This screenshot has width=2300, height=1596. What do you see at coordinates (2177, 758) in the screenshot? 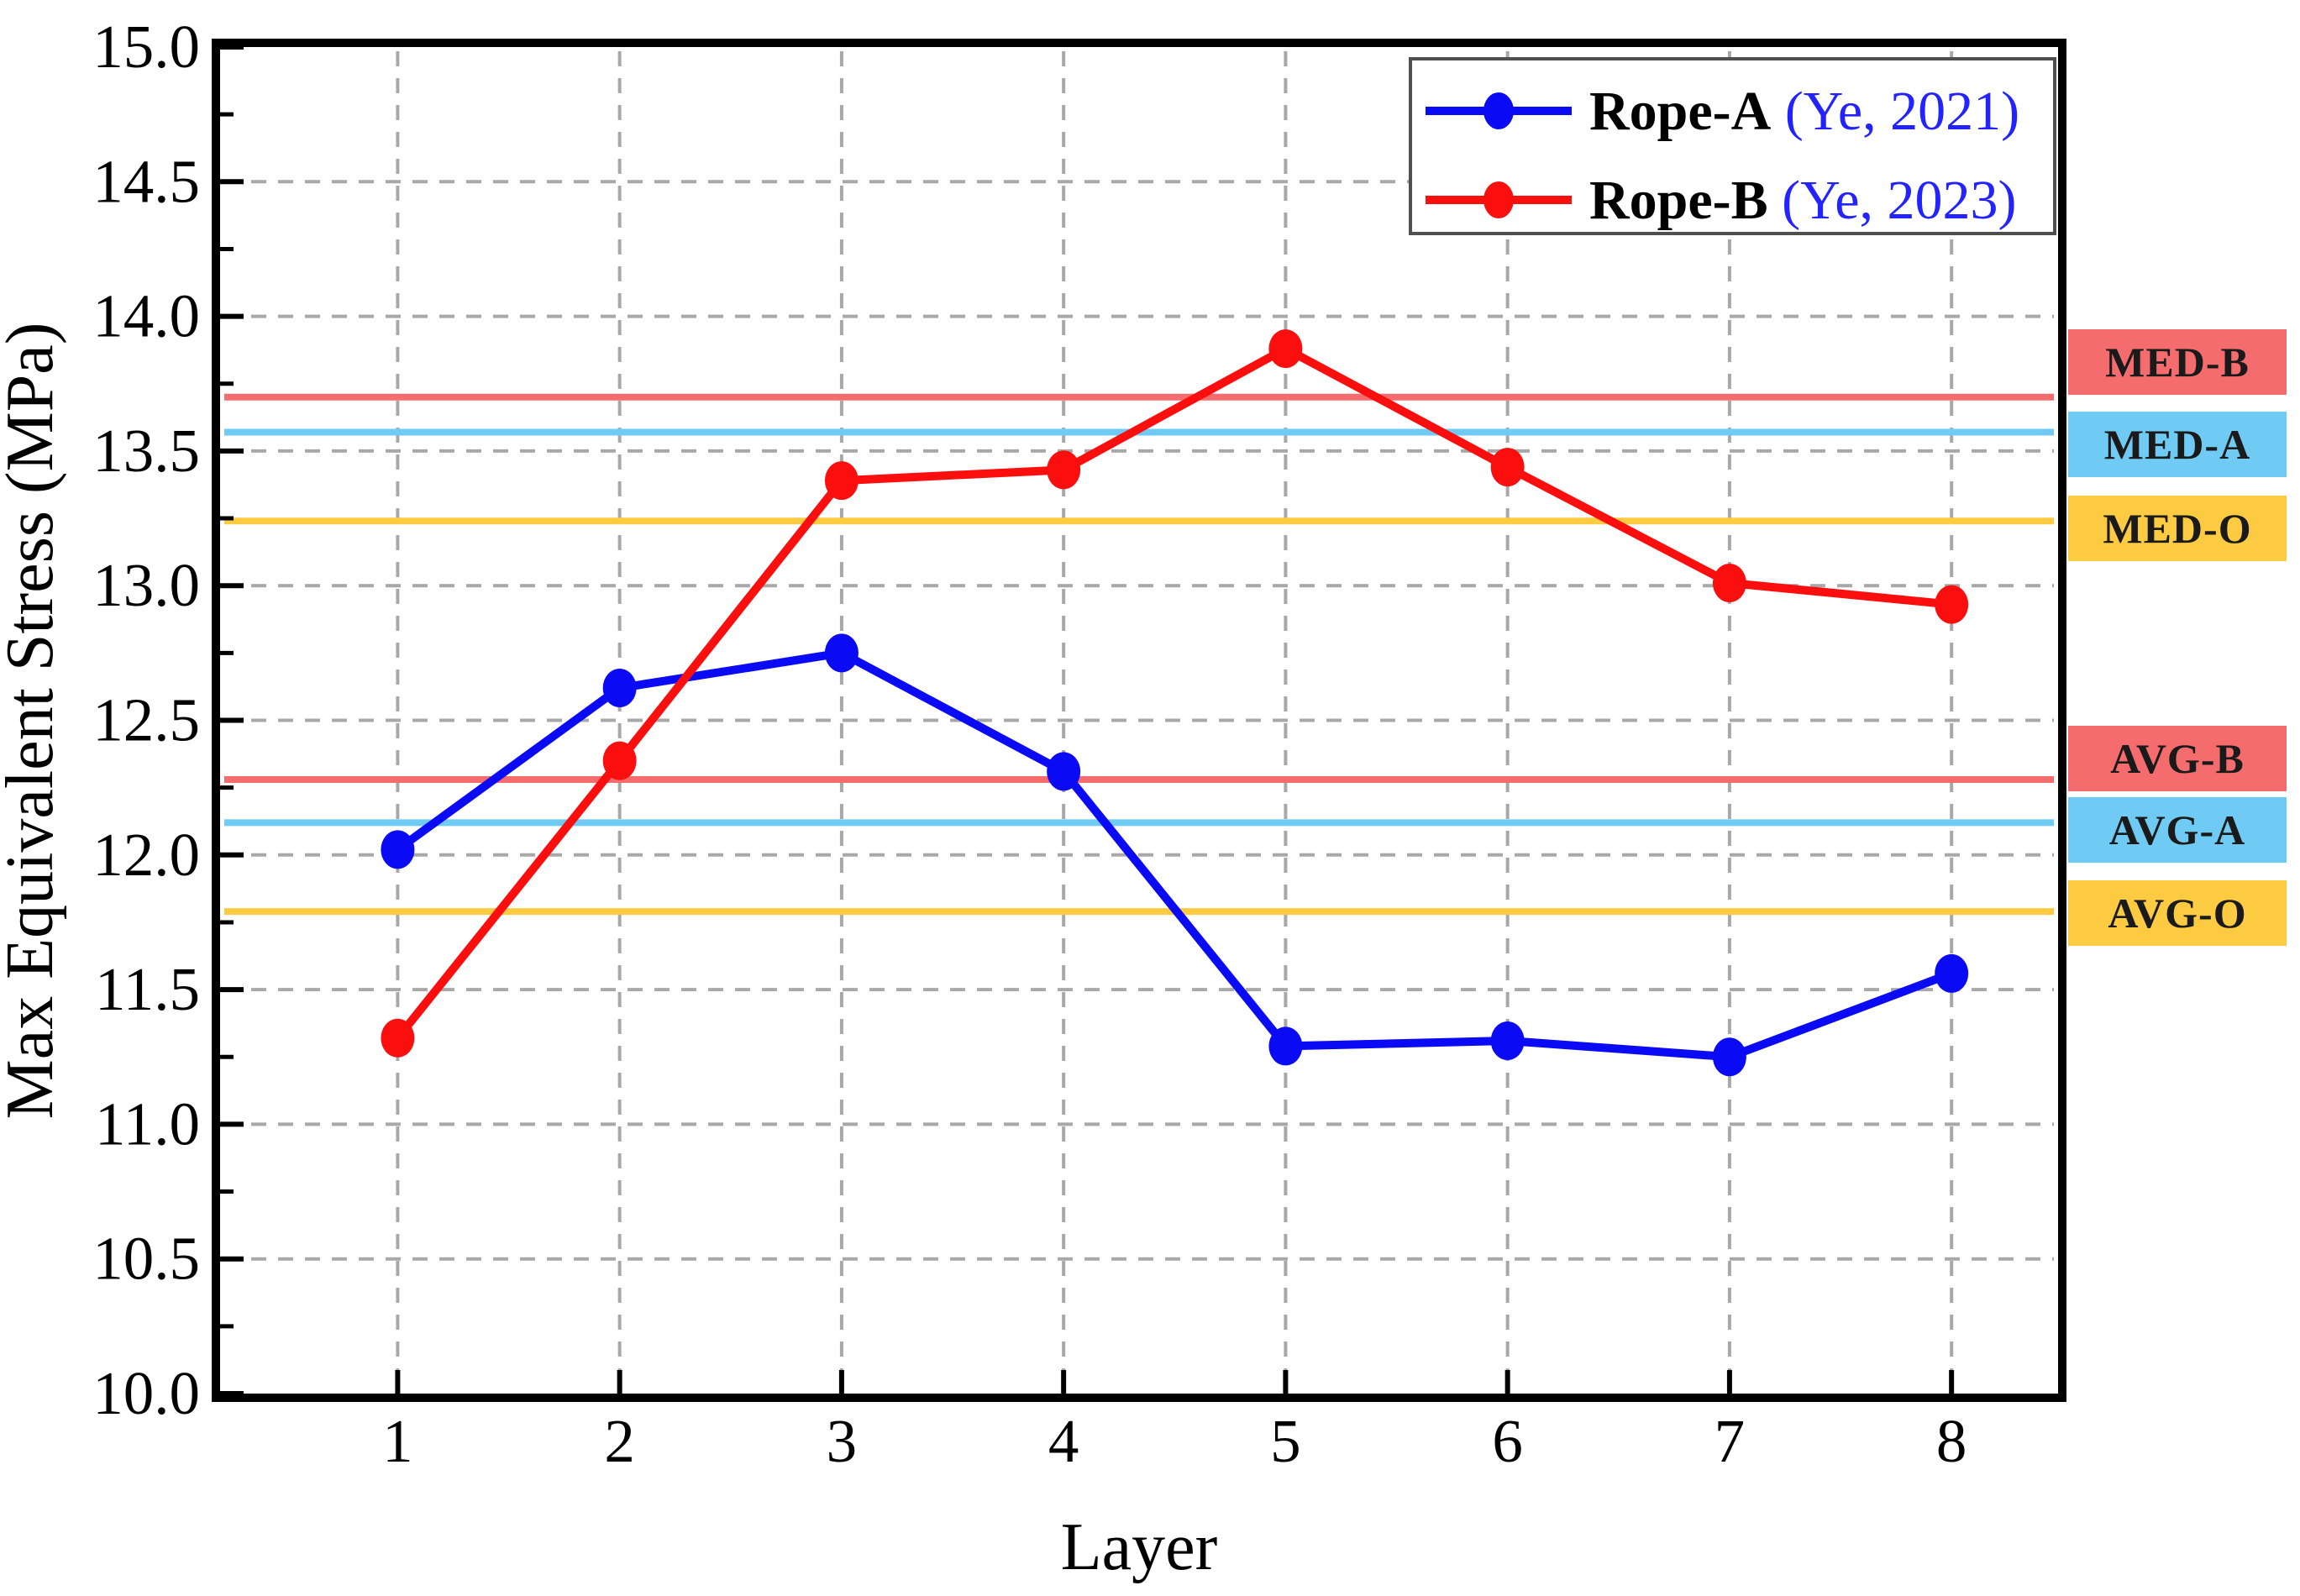
I see `refline-badge-avg-b: AVG-B` at bounding box center [2177, 758].